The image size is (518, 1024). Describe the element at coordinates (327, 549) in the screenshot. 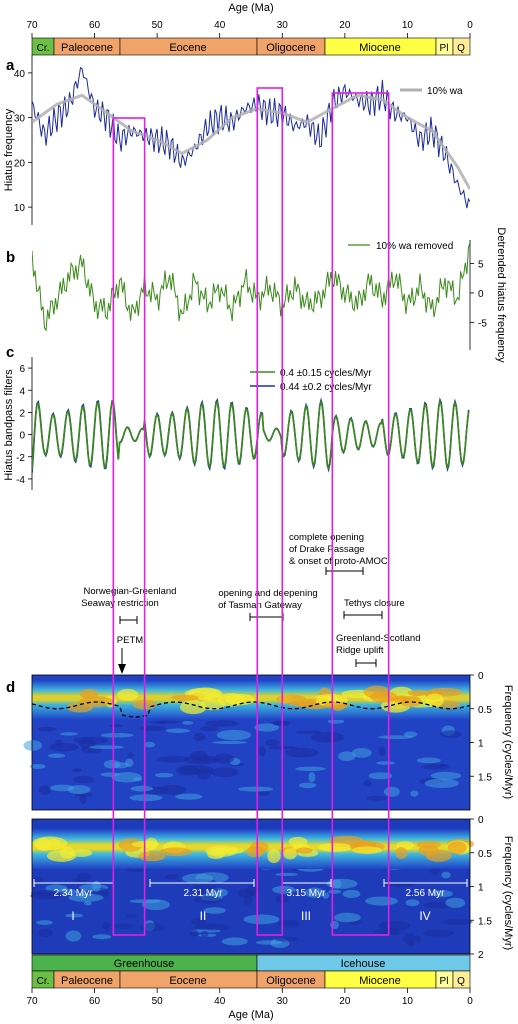

I see `event-drake-2: of Drake Passage` at that location.